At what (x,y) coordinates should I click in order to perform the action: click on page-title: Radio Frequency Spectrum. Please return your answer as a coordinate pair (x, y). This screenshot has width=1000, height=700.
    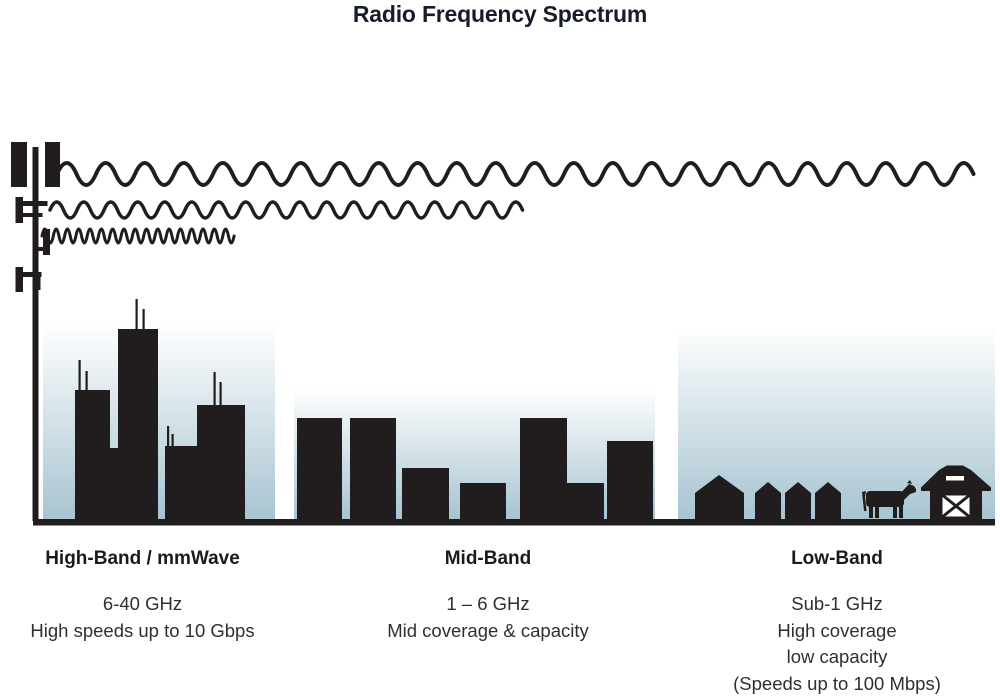
    Looking at the image, I should click on (500, 14).